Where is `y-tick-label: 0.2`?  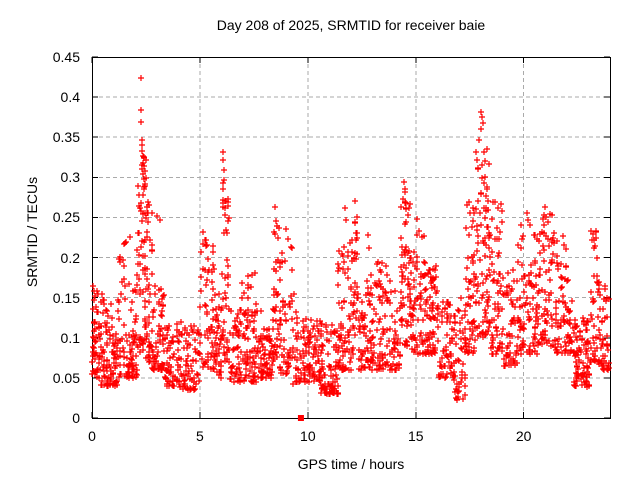 y-tick-label: 0.2 is located at coordinates (70, 257).